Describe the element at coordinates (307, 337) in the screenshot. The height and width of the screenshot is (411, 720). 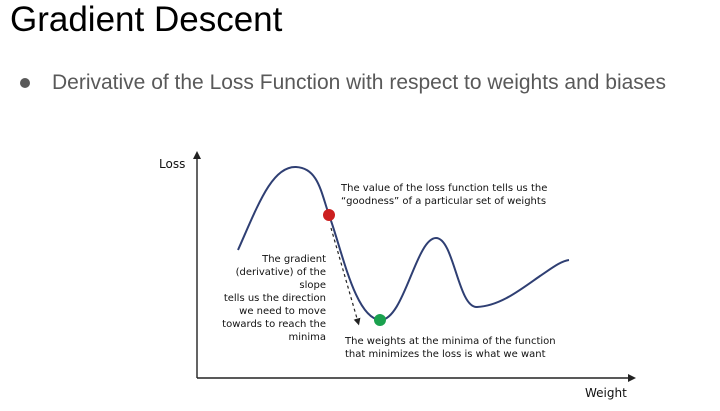
I see `annotation-left-line: minima` at that location.